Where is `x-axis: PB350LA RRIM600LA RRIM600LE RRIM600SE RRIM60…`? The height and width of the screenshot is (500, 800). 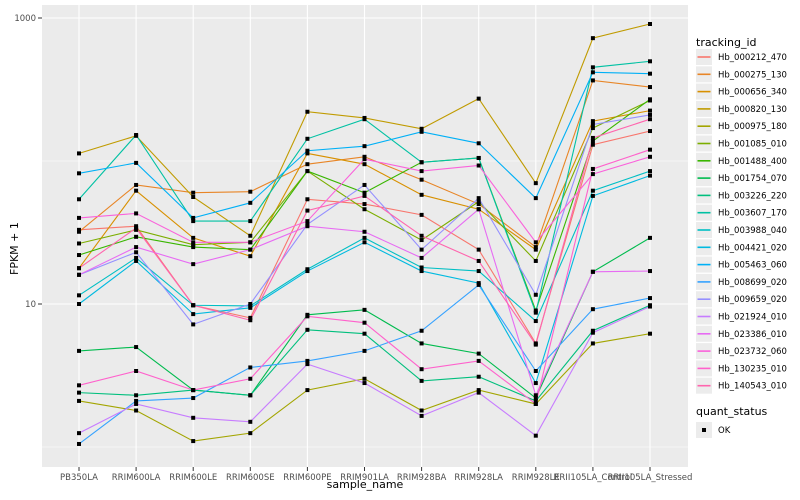
x-axis: PB350LA RRIM600LA RRIM600LE RRIM600SE RRIM60… is located at coordinates (376, 475).